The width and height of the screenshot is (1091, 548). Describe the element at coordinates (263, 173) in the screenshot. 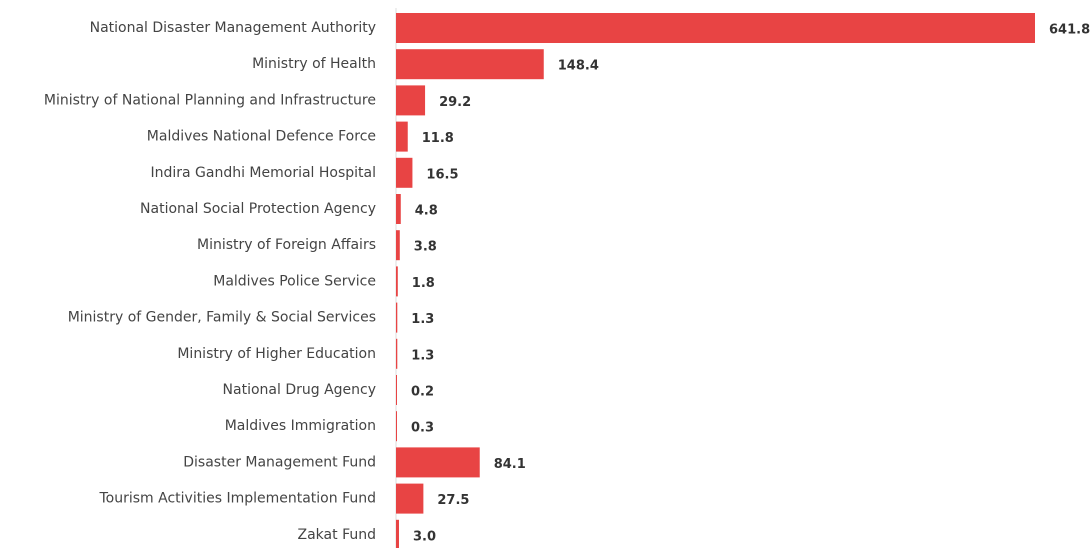

I see `category-label-4: Indira Gandhi Memorial Hospital` at that location.